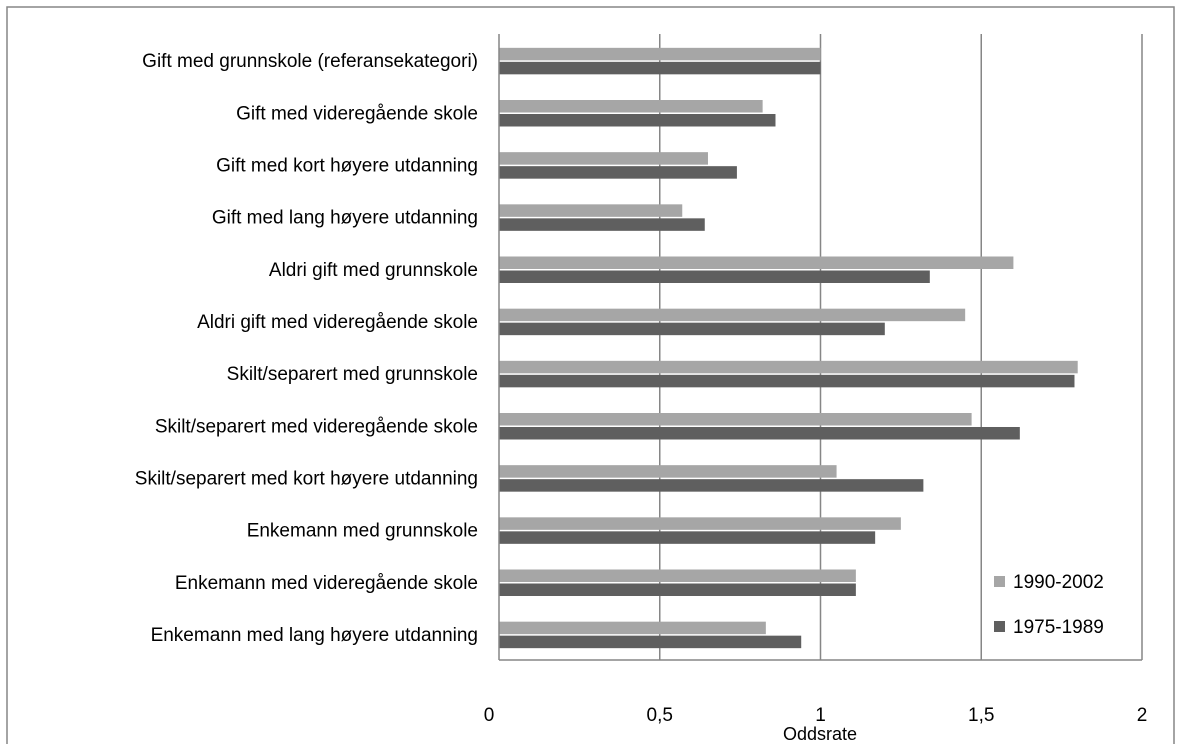 The image size is (1181, 749). What do you see at coordinates (1058, 627) in the screenshot?
I see `legend-label: 1975-1989` at bounding box center [1058, 627].